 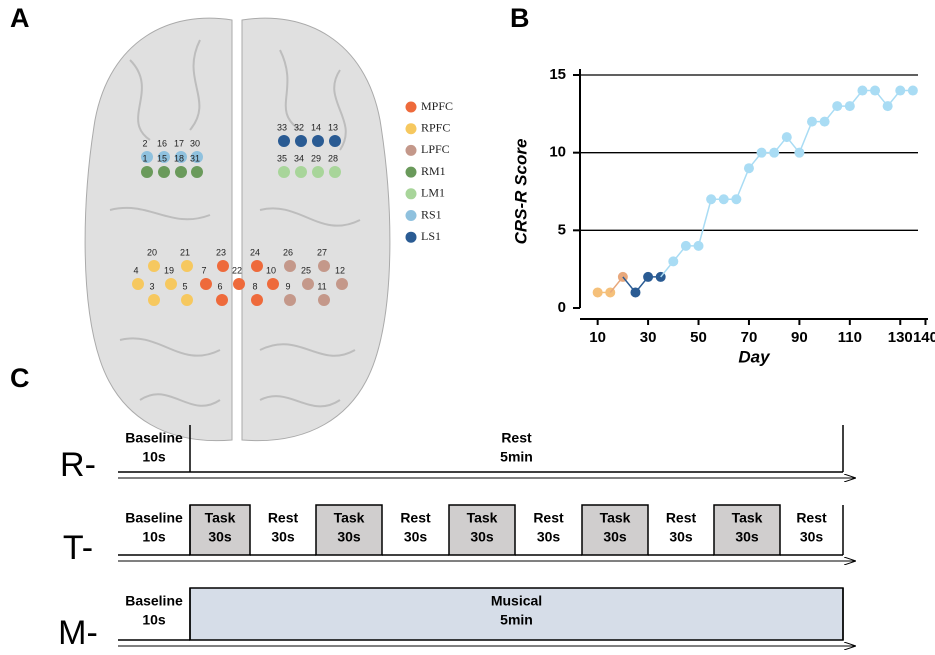 What do you see at coordinates (900, 337) in the screenshot?
I see `x-tick-label: 130` at bounding box center [900, 337].